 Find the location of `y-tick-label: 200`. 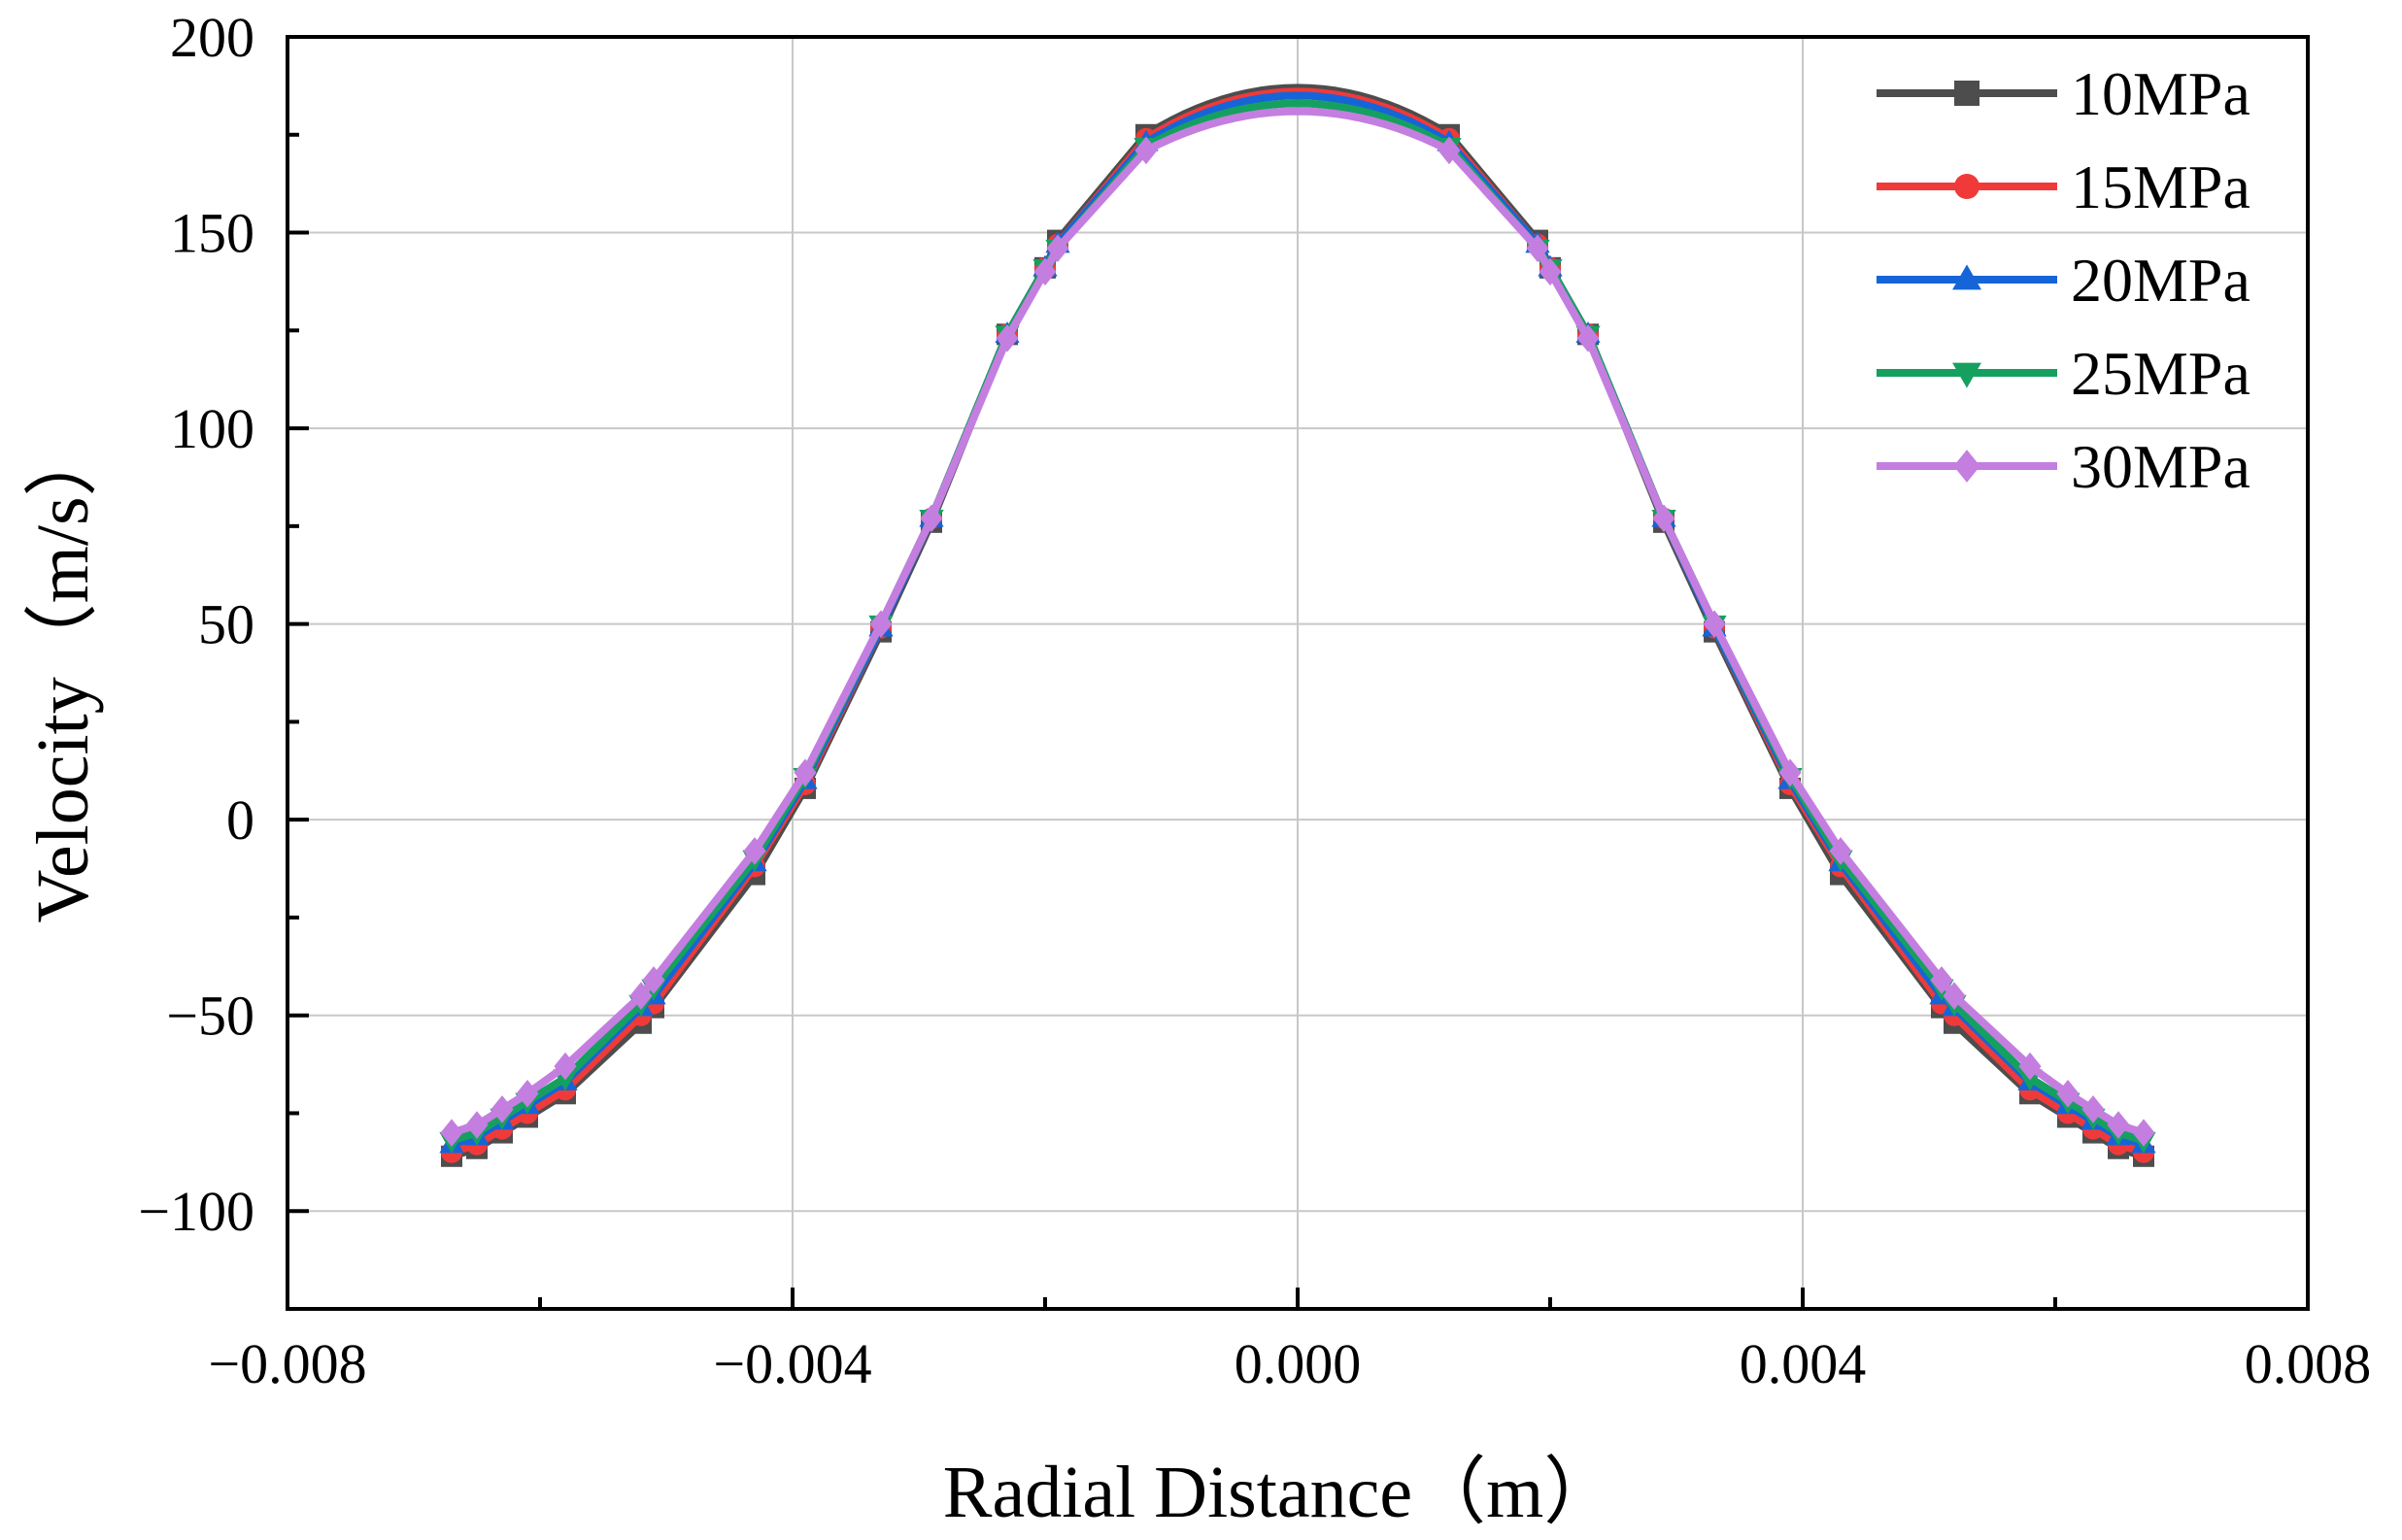

y-tick-label: 200 is located at coordinates (212, 37).